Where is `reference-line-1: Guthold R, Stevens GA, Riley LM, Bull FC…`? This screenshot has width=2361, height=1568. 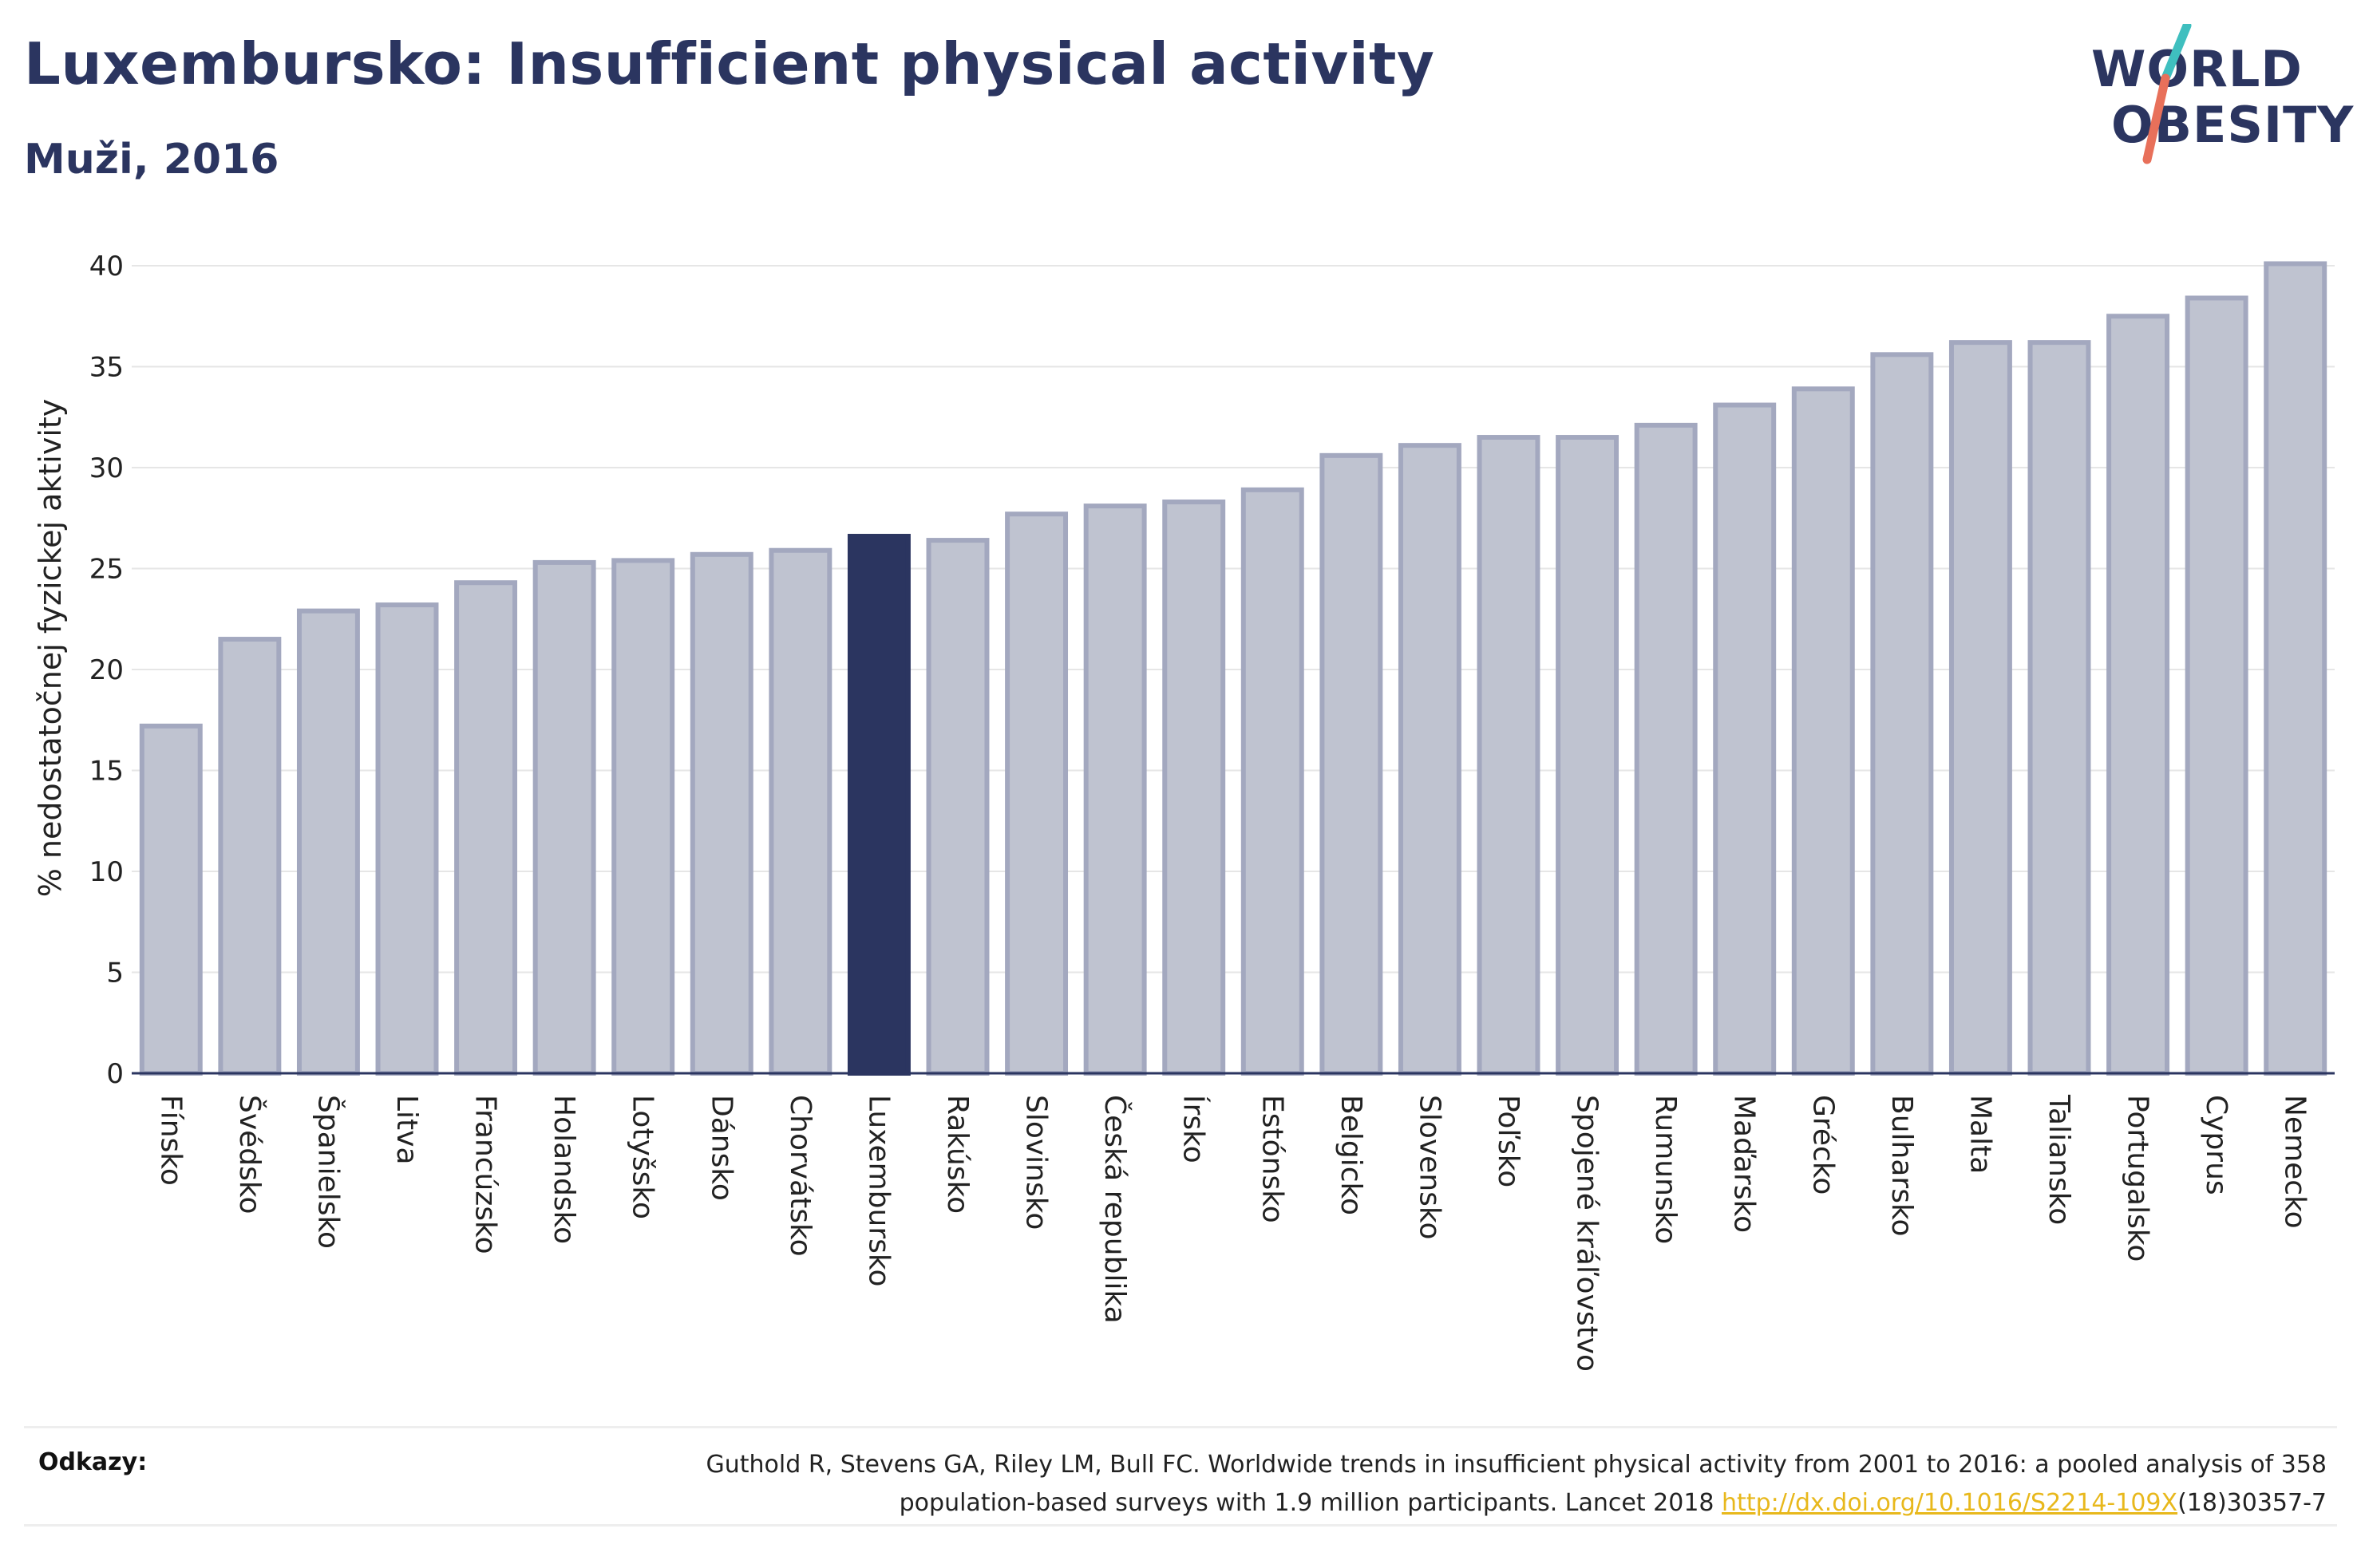
reference-line-1: Guthold R, Stevens GA, Riley LM, Bull FC… is located at coordinates (1516, 1465).